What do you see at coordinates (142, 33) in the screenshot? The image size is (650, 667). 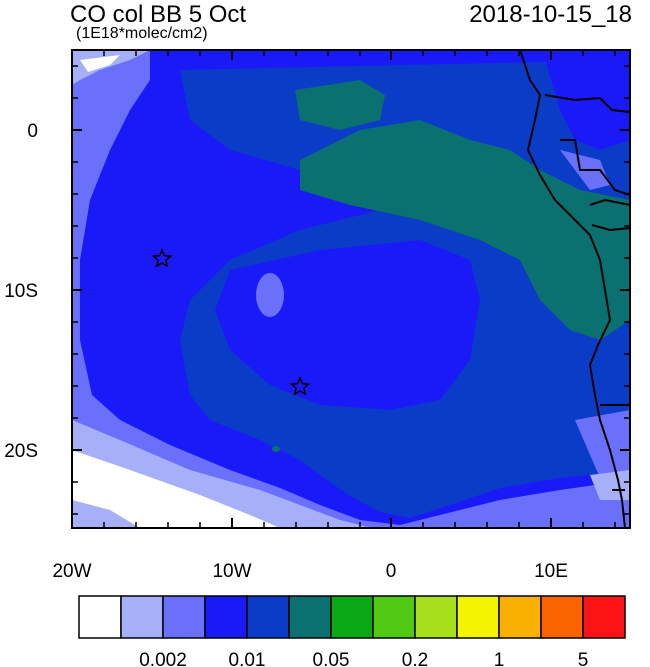 I see `map-units: (1E18*molec/cm2)` at bounding box center [142, 33].